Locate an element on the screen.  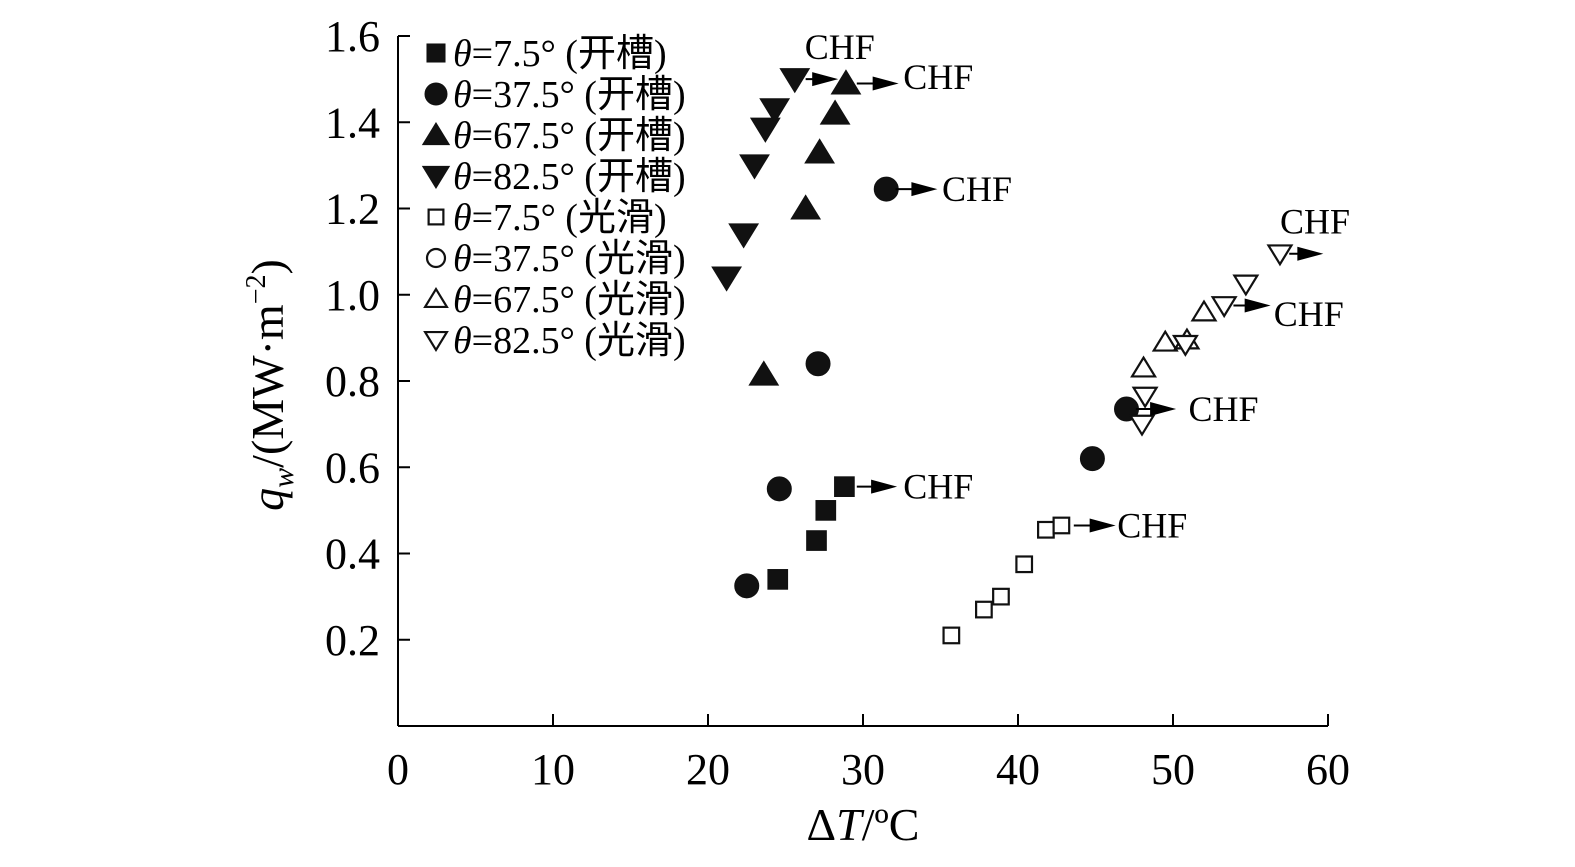
y-tick-label: 1.4 is located at coordinates (352, 122).